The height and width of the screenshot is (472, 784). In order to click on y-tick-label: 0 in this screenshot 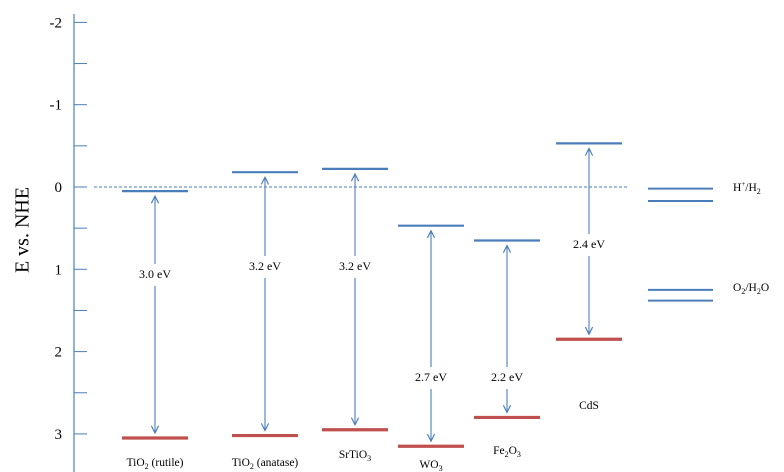, I will do `click(59, 188)`.